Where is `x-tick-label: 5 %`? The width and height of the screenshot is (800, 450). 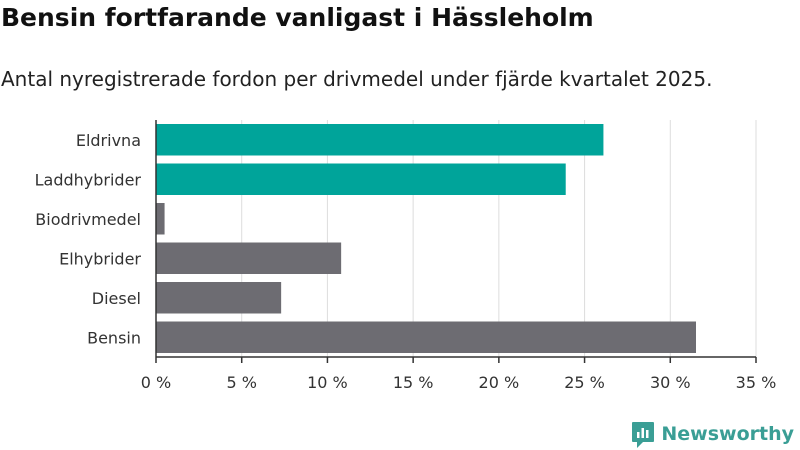 x-tick-label: 5 % is located at coordinates (241, 382).